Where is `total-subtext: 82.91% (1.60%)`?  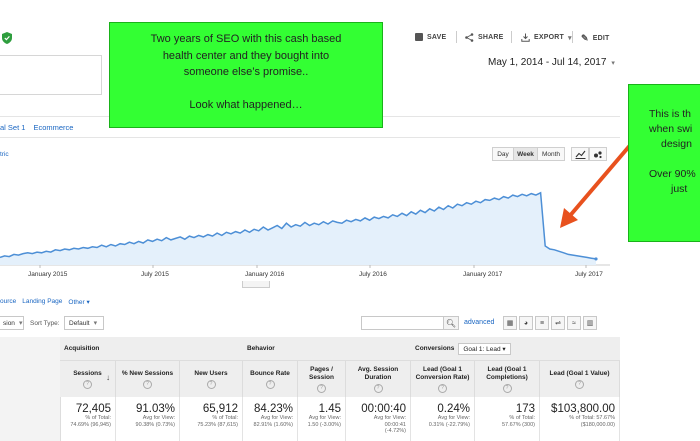 total-subtext: 82.91% (1.60%) is located at coordinates (273, 424).